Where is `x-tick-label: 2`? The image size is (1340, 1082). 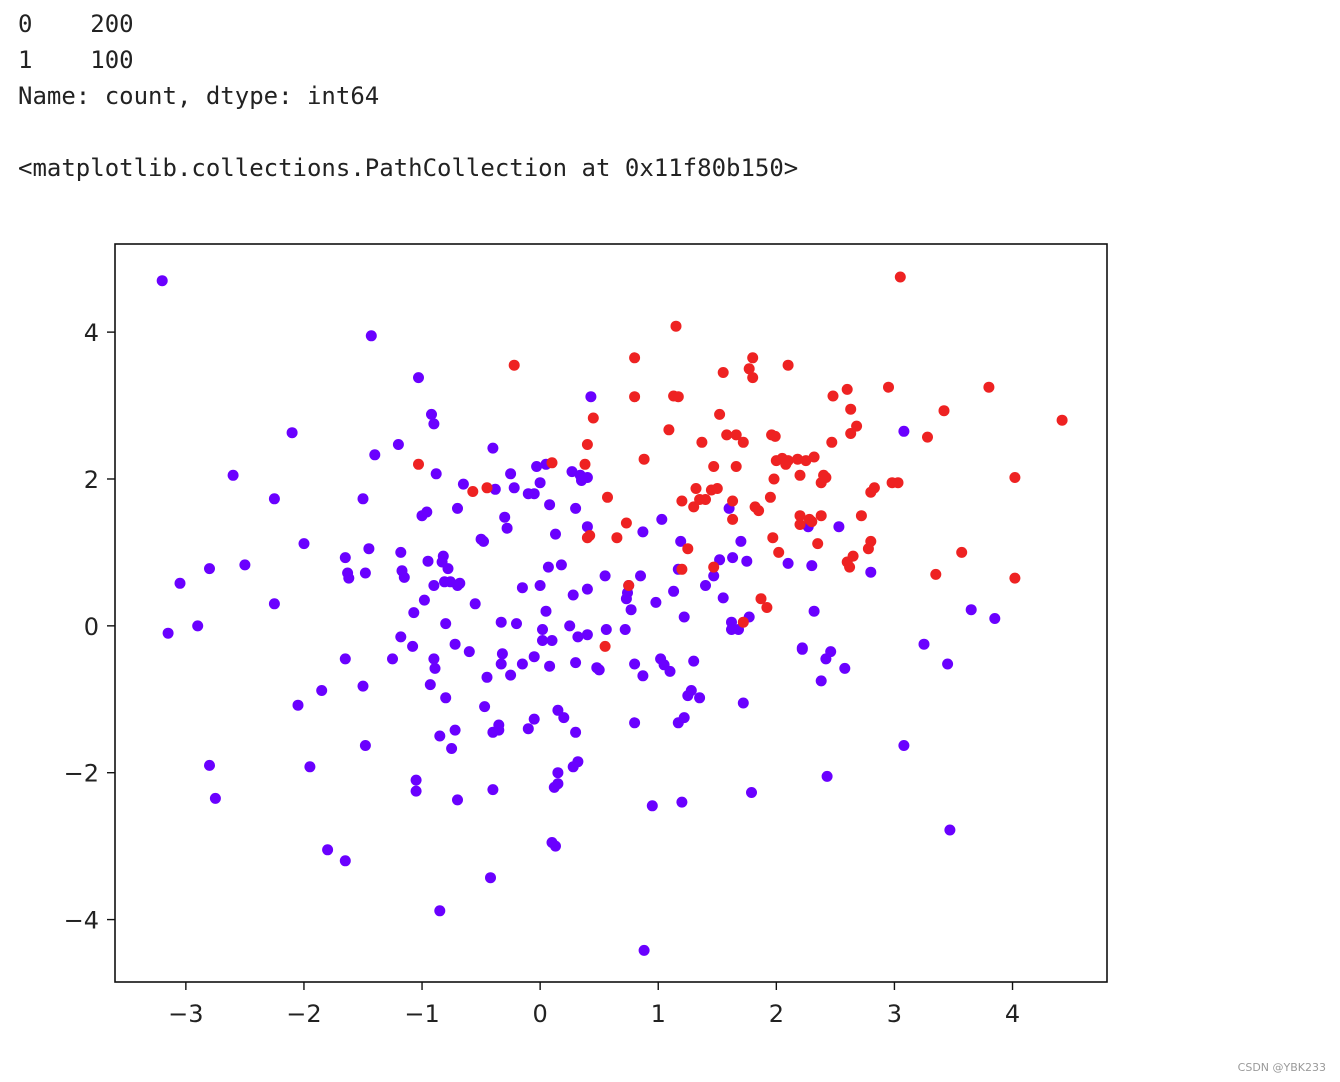
x-tick-label: 2 is located at coordinates (776, 1014).